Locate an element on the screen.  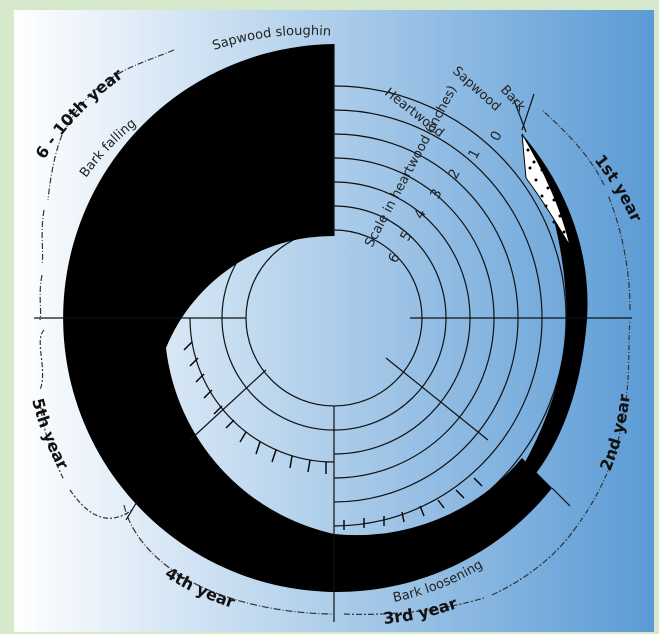
sapwood-stipple is located at coordinates (546, 191).